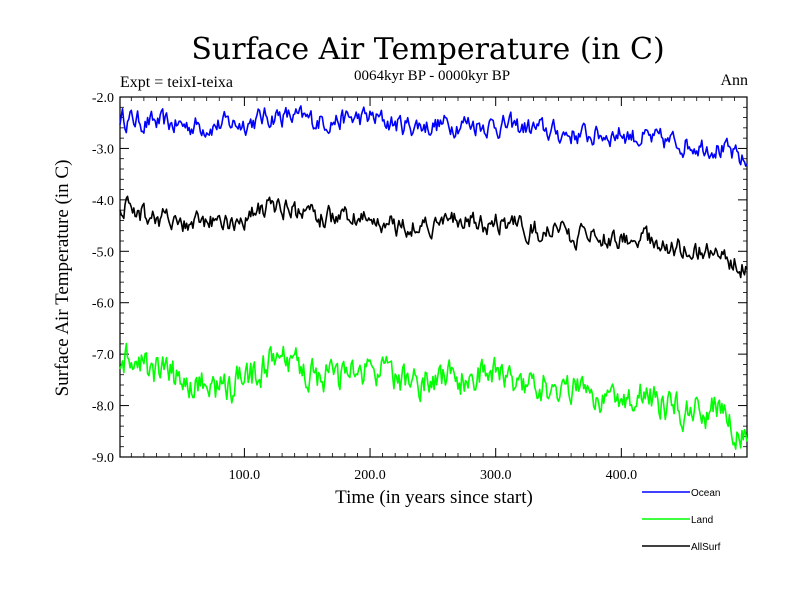  What do you see at coordinates (433, 237) in the screenshot?
I see `series-line-allsurf` at bounding box center [433, 237].